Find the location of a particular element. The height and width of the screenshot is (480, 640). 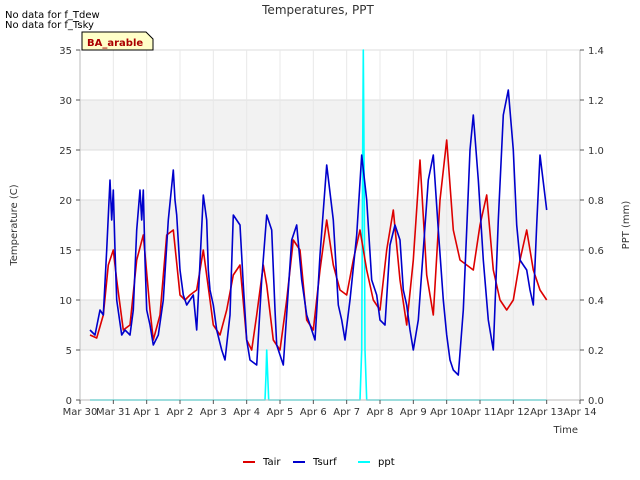

x-tick-label: Apr 1 is located at coordinates (146, 412).